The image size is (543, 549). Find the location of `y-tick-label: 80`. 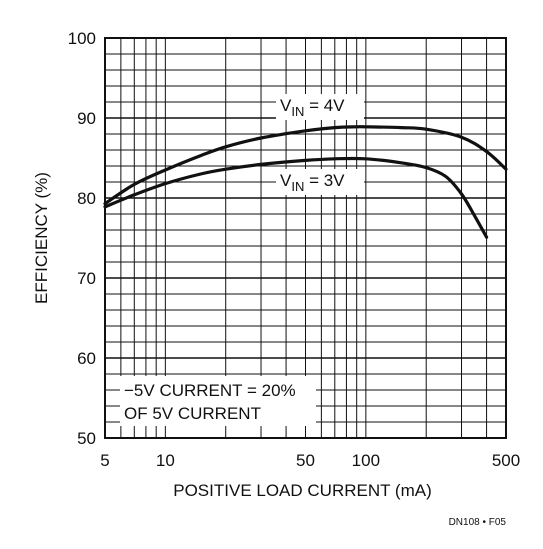

y-tick-label: 80 is located at coordinates (86, 198).